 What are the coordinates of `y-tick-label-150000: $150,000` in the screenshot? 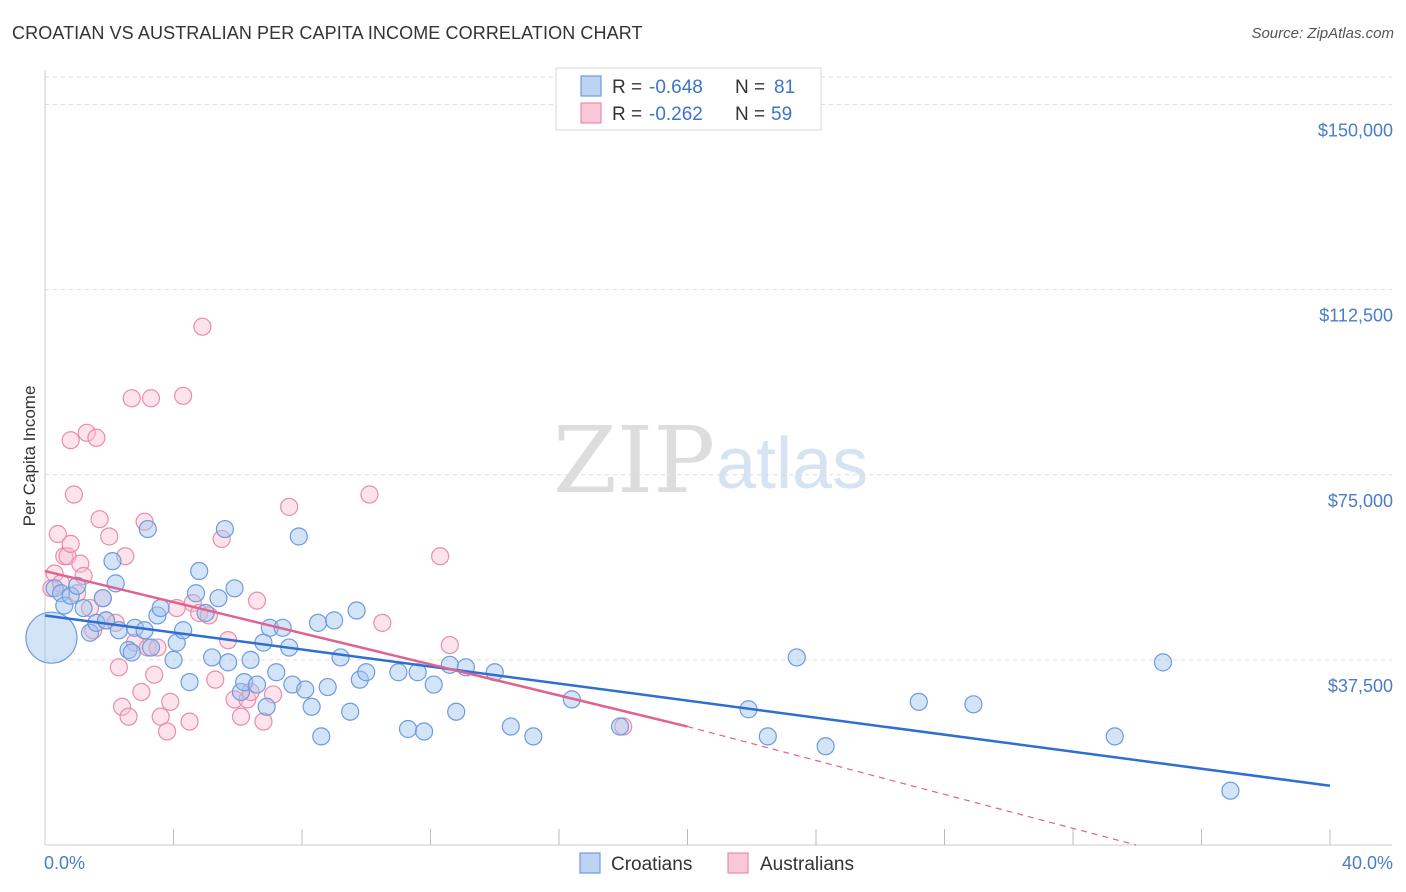 It's located at (1355, 131).